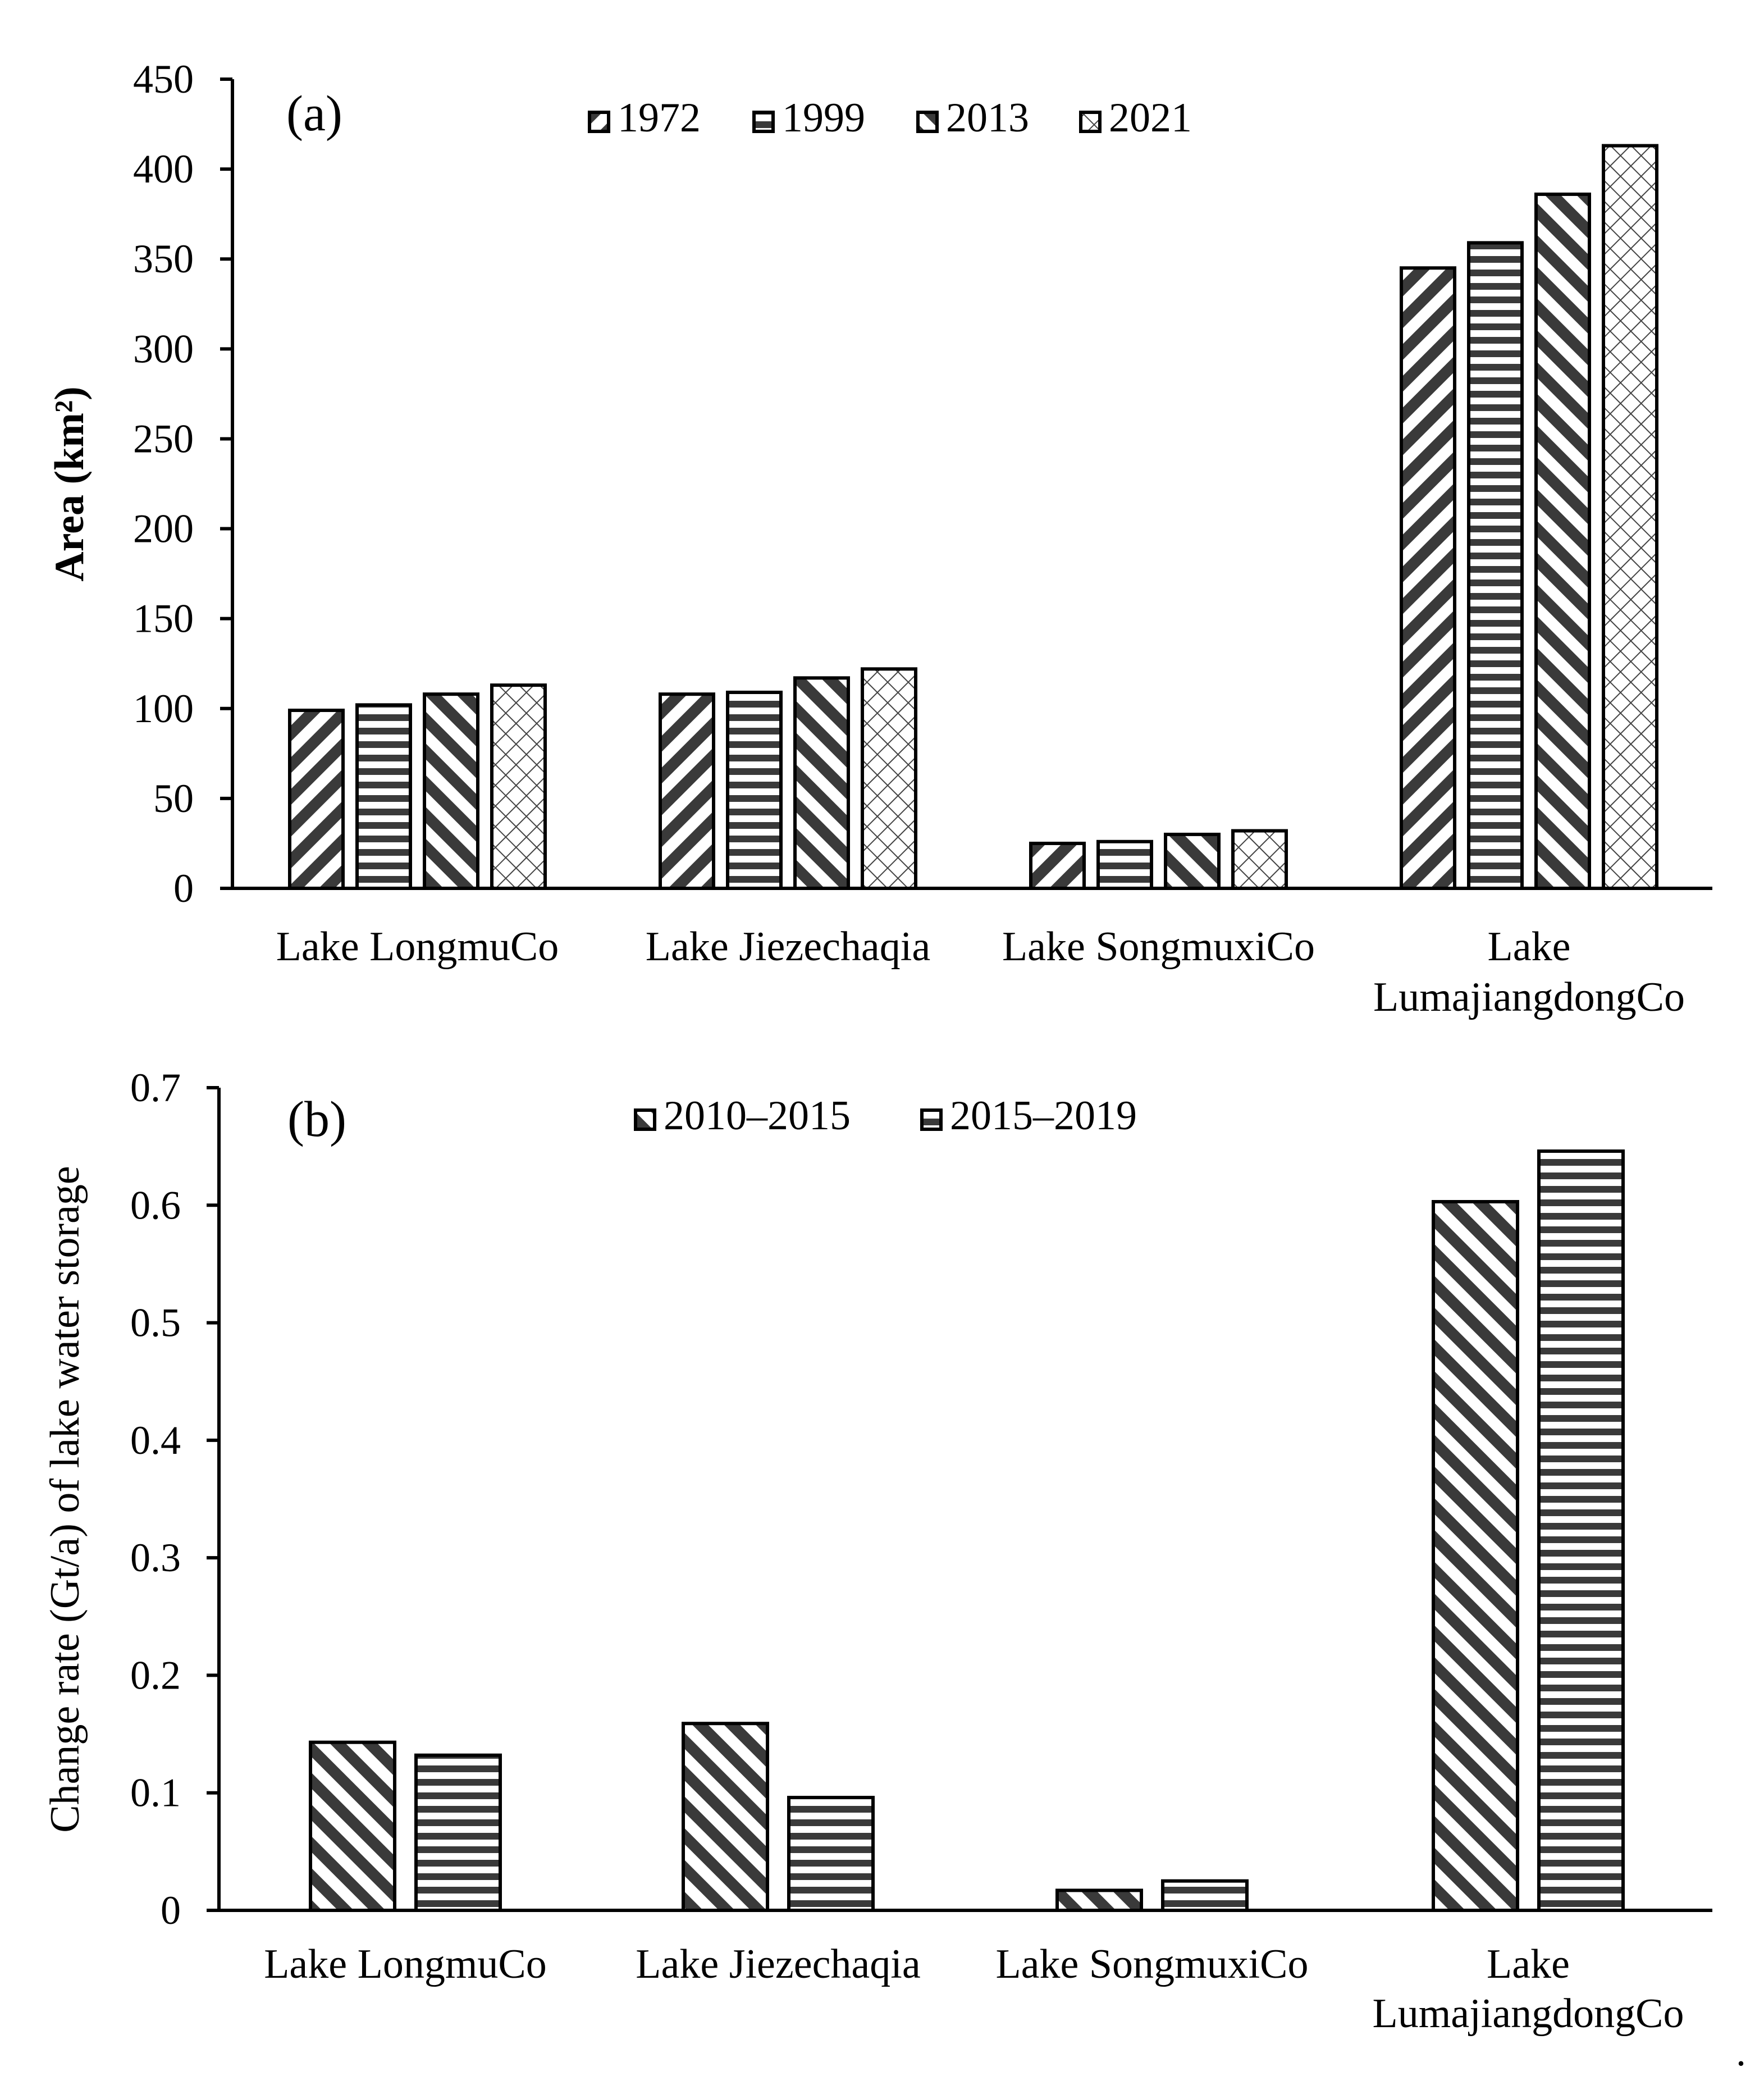 This screenshot has width=1764, height=2076. Describe the element at coordinates (831, 1854) in the screenshot. I see `panel-b-bar-2015-2019-lake-jiezechaqia` at that location.